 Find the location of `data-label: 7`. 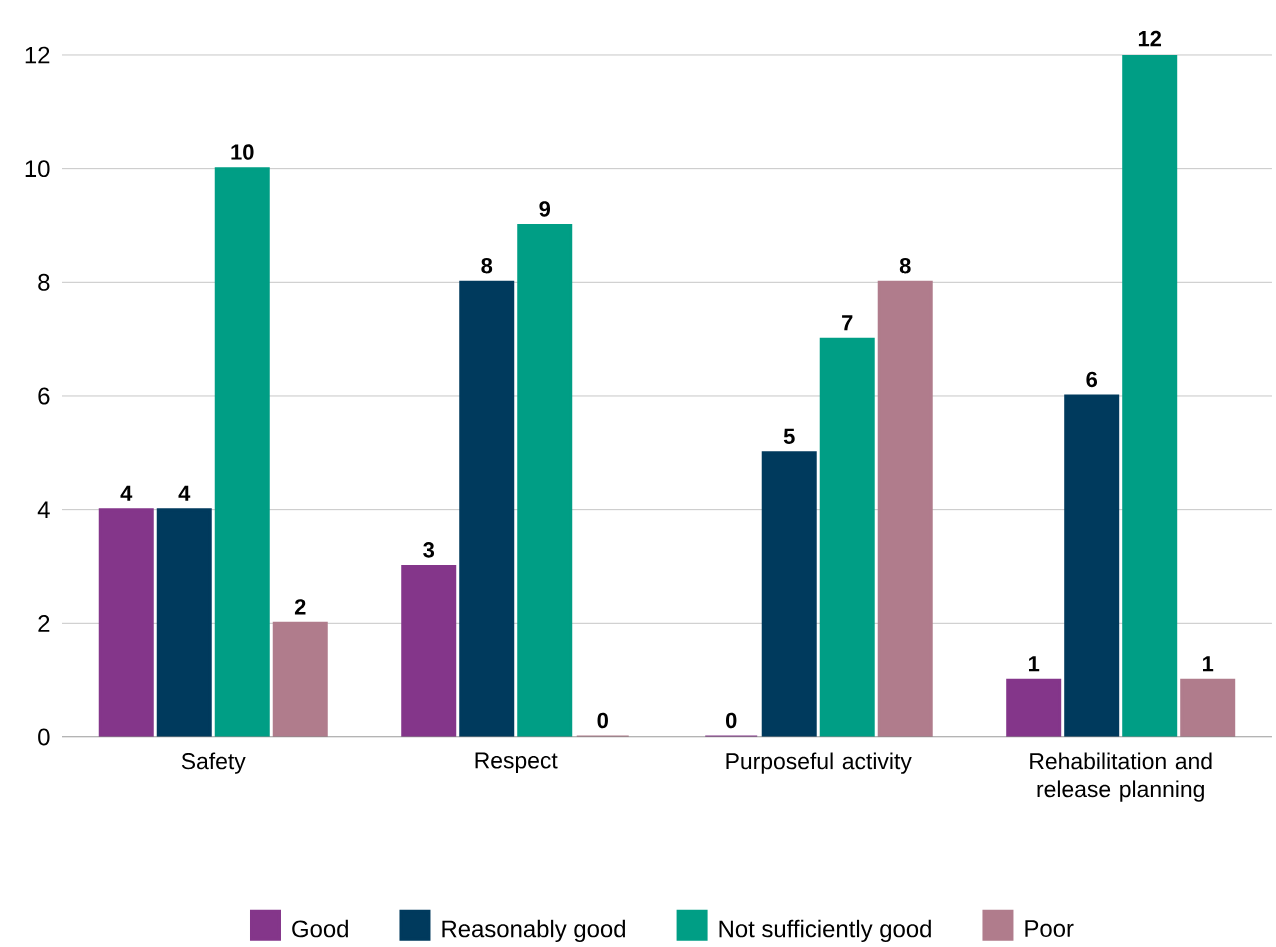

data-label: 7 is located at coordinates (847, 323).